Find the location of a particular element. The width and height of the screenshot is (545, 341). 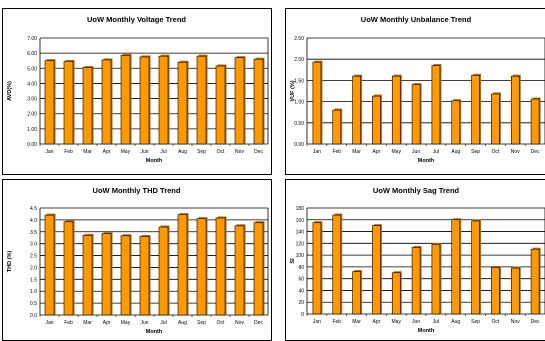

chart-title: UoW Monthly Voltage Trend is located at coordinates (136, 19).